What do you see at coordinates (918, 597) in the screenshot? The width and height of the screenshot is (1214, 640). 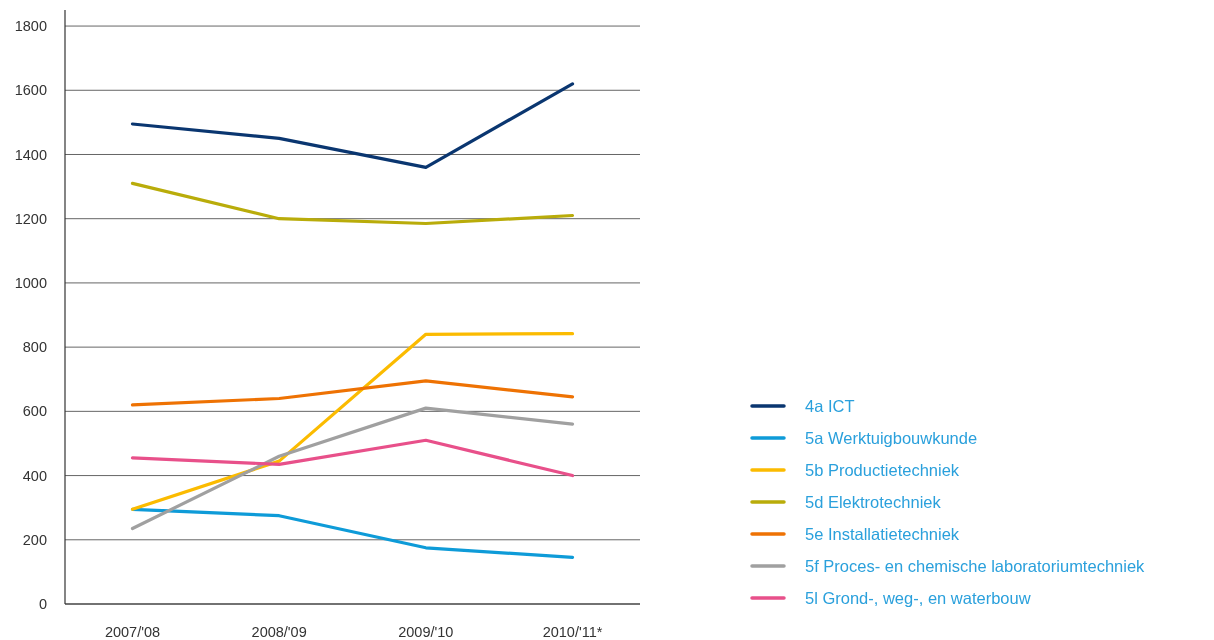 I see `legend-label: 5l Grond-, weg-, en waterbouw` at bounding box center [918, 597].